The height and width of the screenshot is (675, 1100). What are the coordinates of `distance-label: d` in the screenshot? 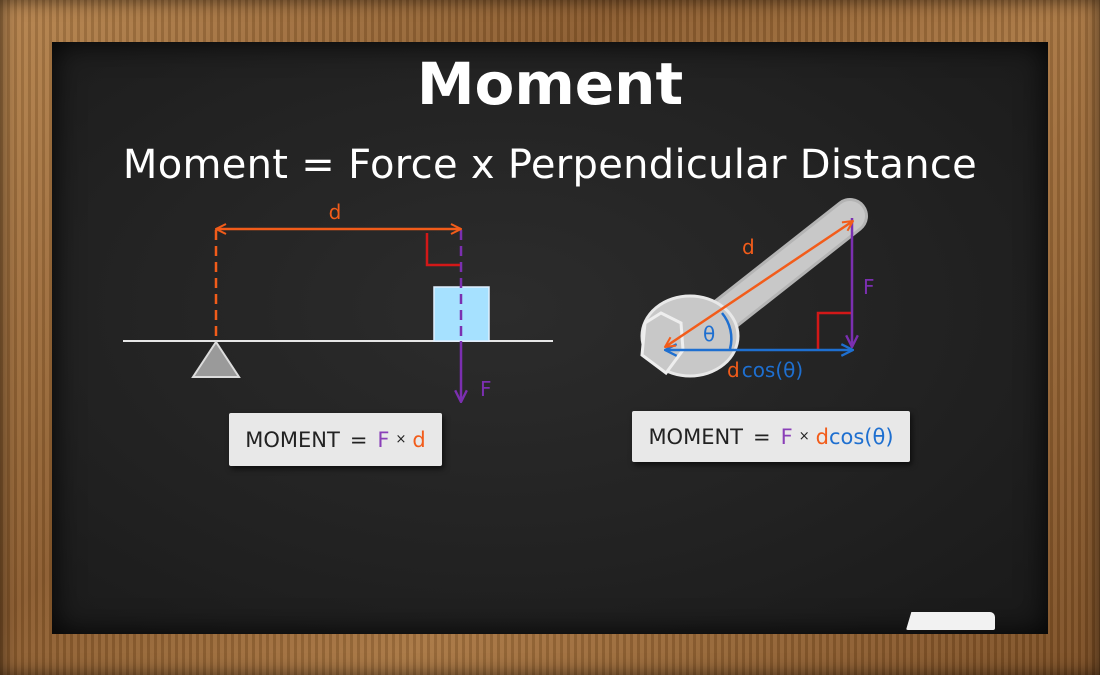 It's located at (335, 212).